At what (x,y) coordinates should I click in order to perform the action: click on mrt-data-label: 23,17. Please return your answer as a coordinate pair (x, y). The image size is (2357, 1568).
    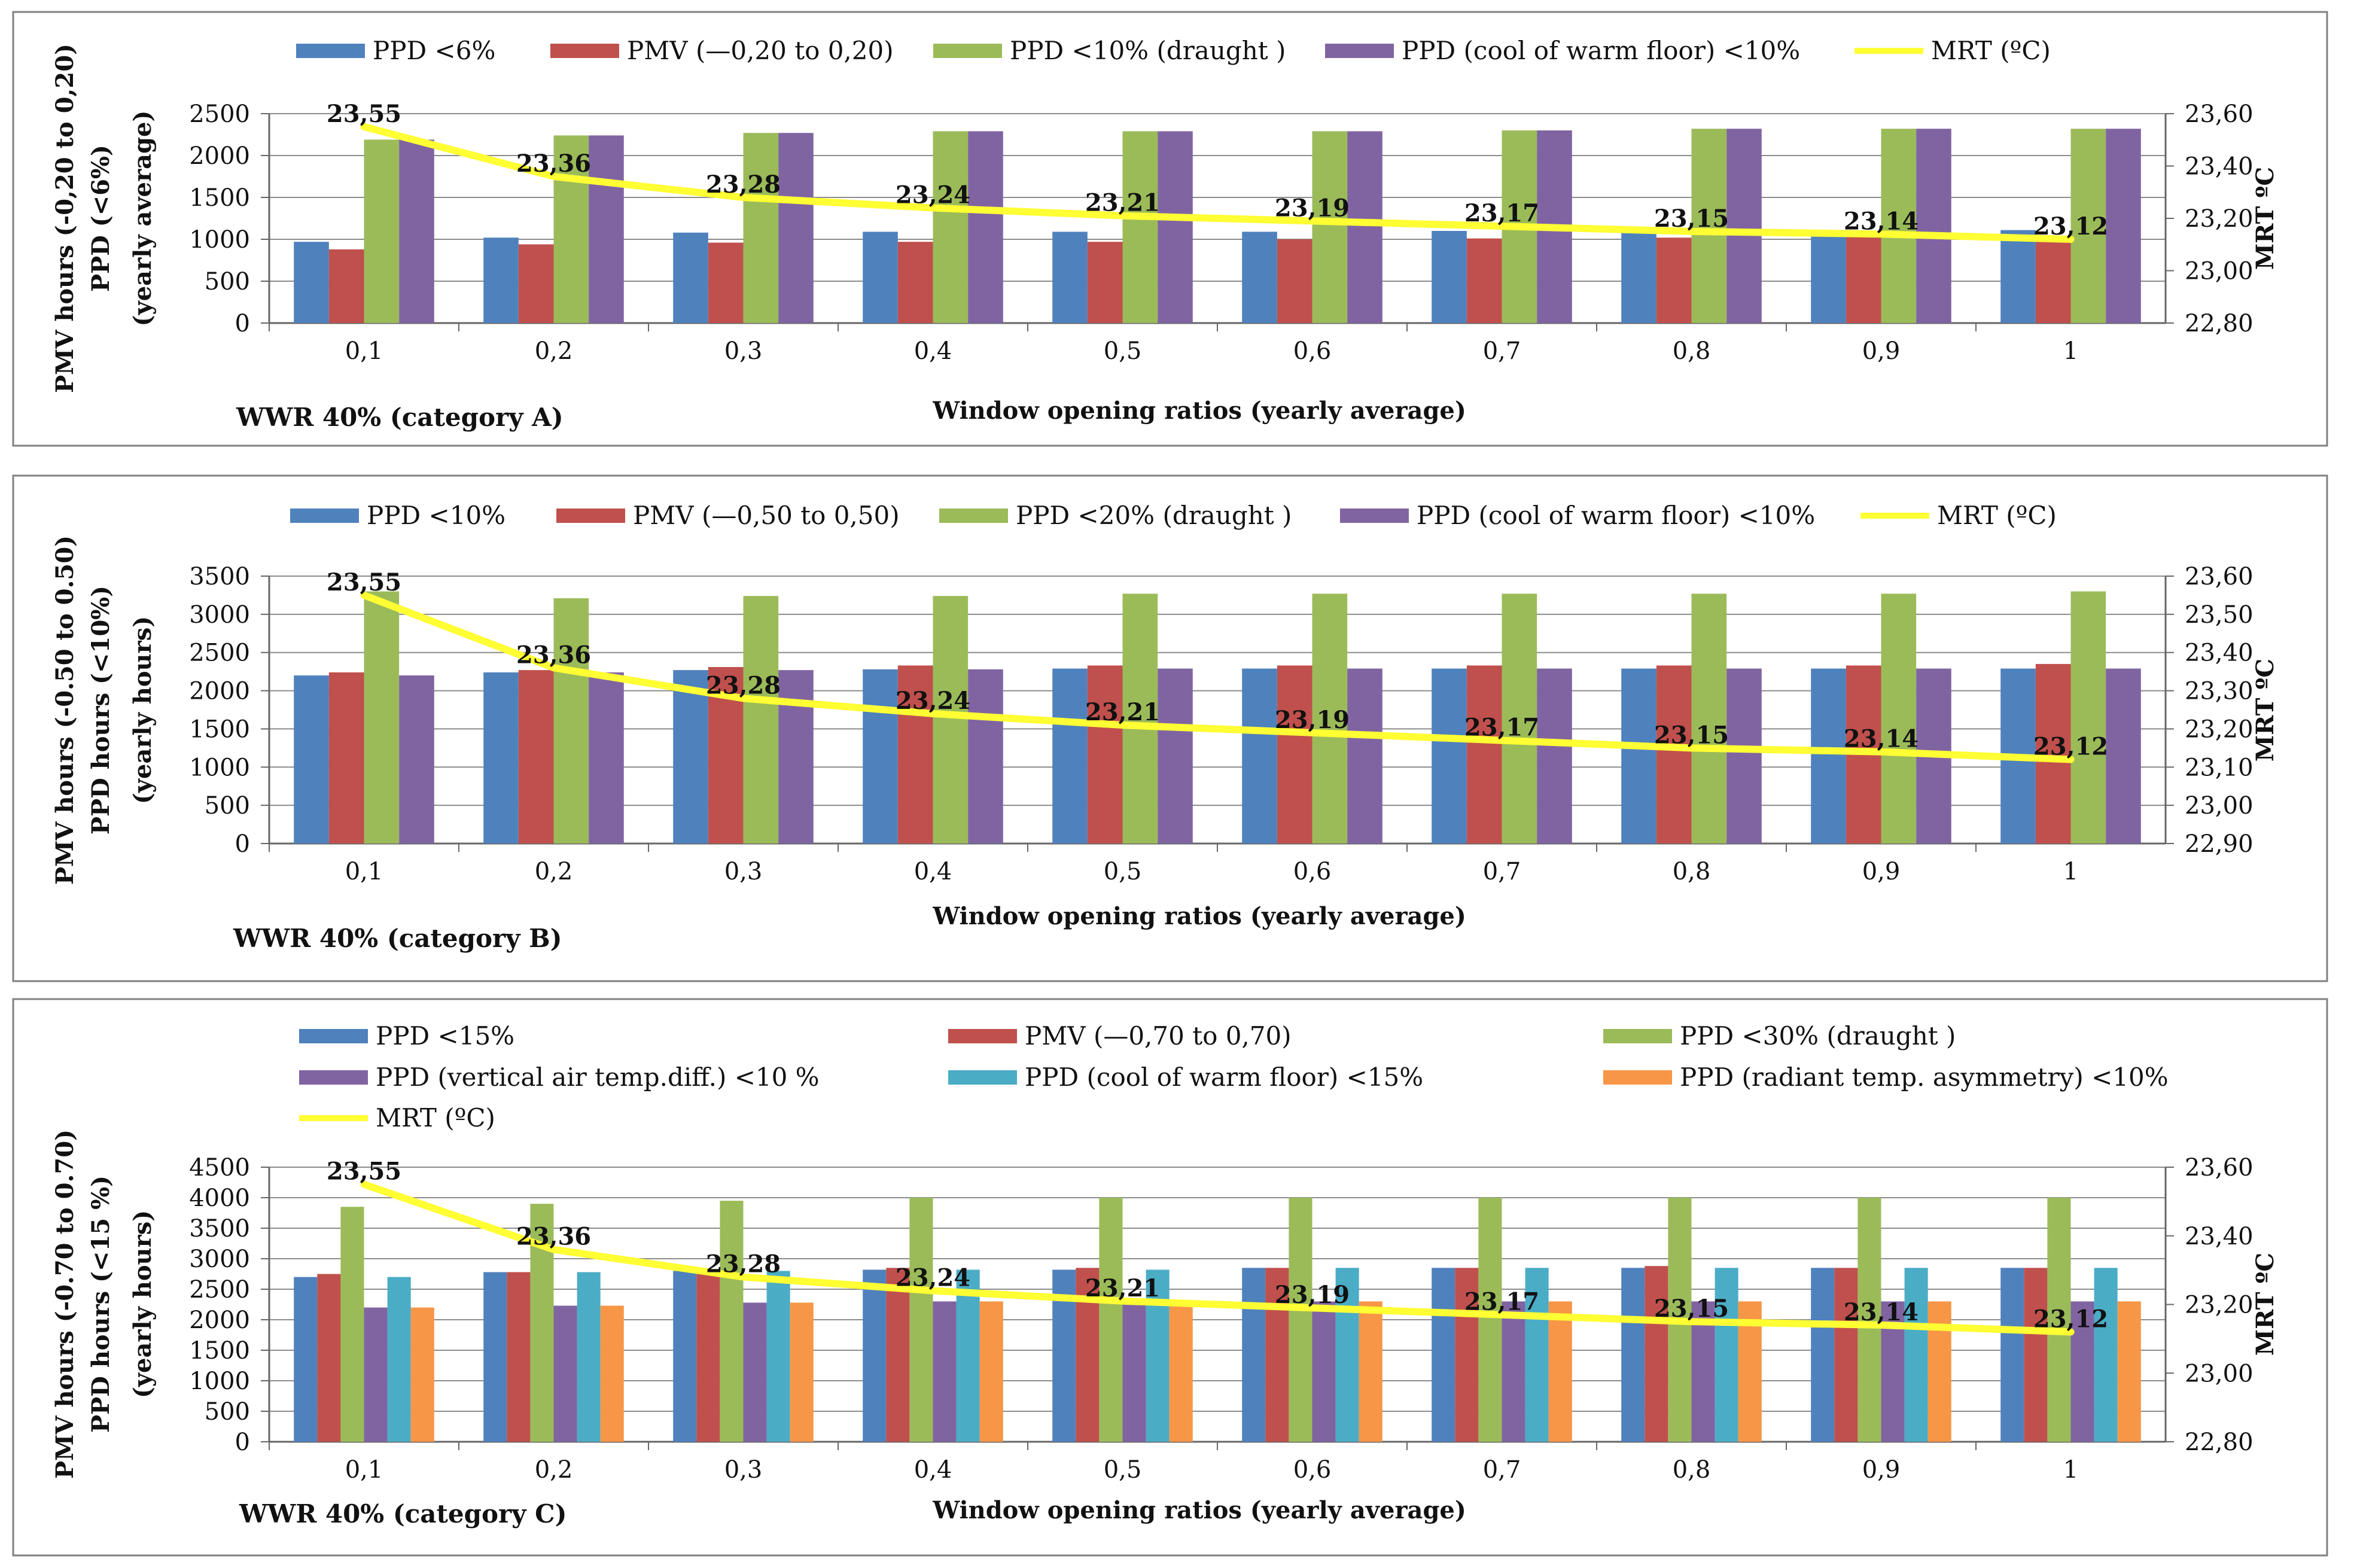
    Looking at the image, I should click on (1501, 728).